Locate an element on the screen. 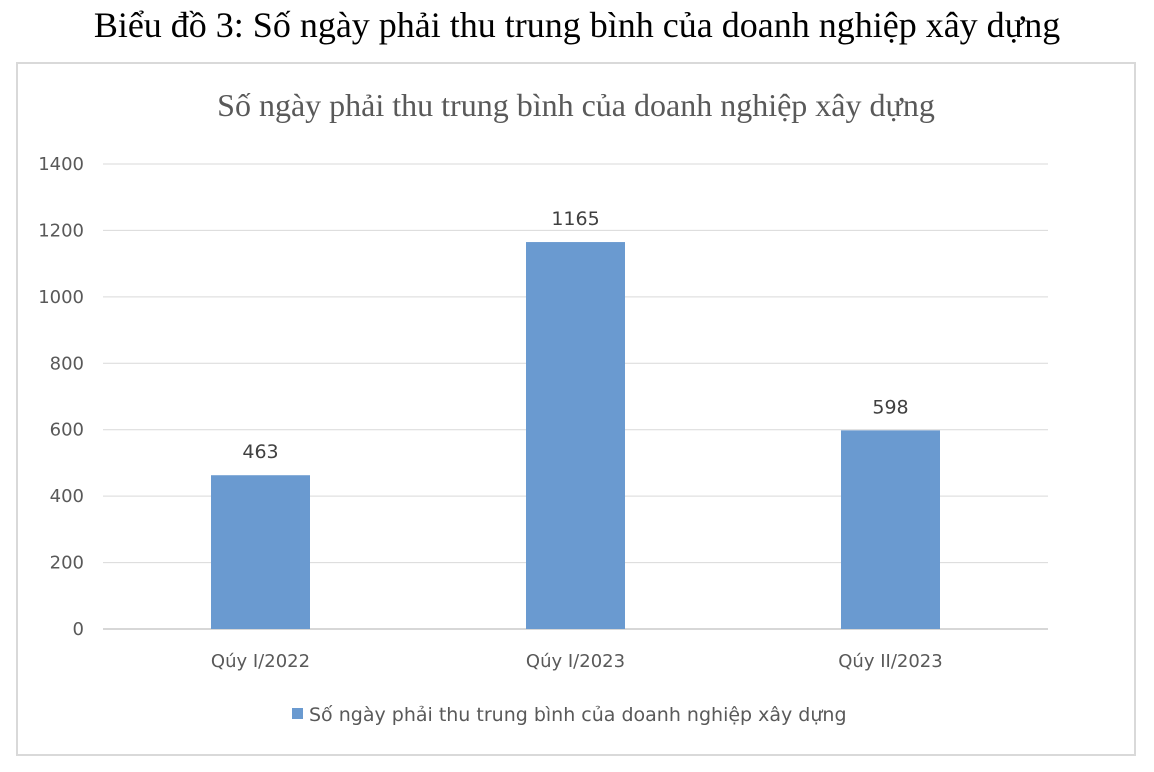 The image size is (1154, 772). x-tick-label: Qúy I/2022 is located at coordinates (260, 661).